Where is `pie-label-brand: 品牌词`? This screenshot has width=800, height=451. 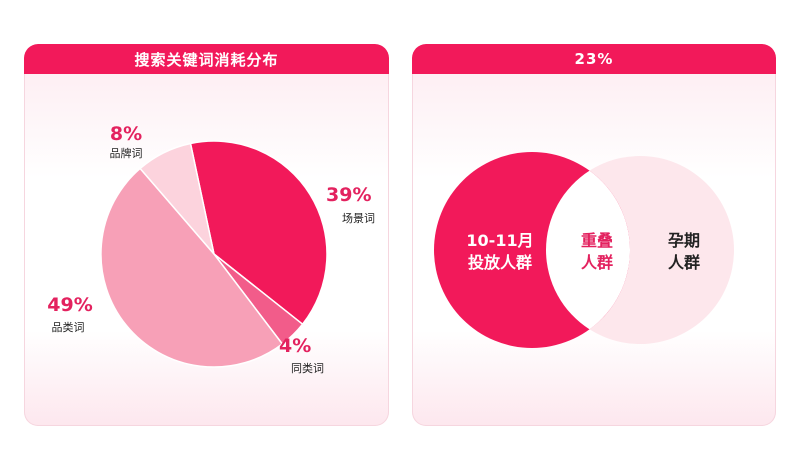
pie-label-brand: 品牌词 is located at coordinates (126, 153).